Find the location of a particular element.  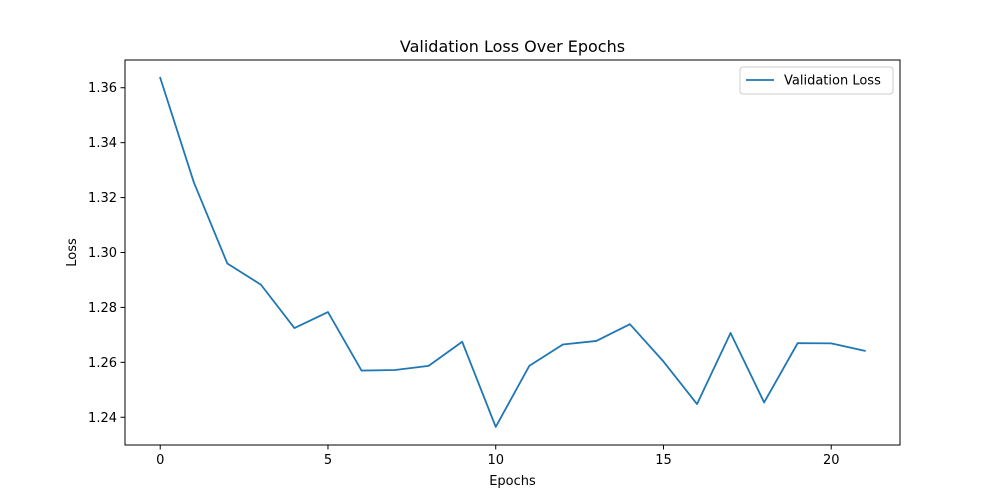

y-axis-ticks: 1.24 1.26 1.28 1.30 1.32 1.34 1.36 is located at coordinates (106, 253).